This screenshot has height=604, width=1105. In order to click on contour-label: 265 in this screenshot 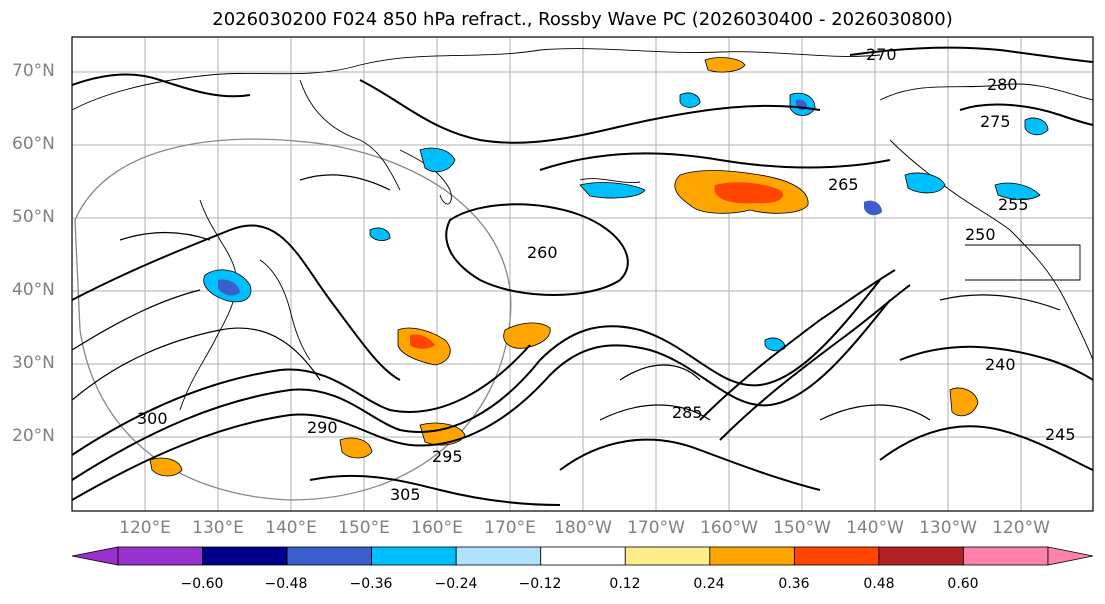, I will do `click(843, 184)`.